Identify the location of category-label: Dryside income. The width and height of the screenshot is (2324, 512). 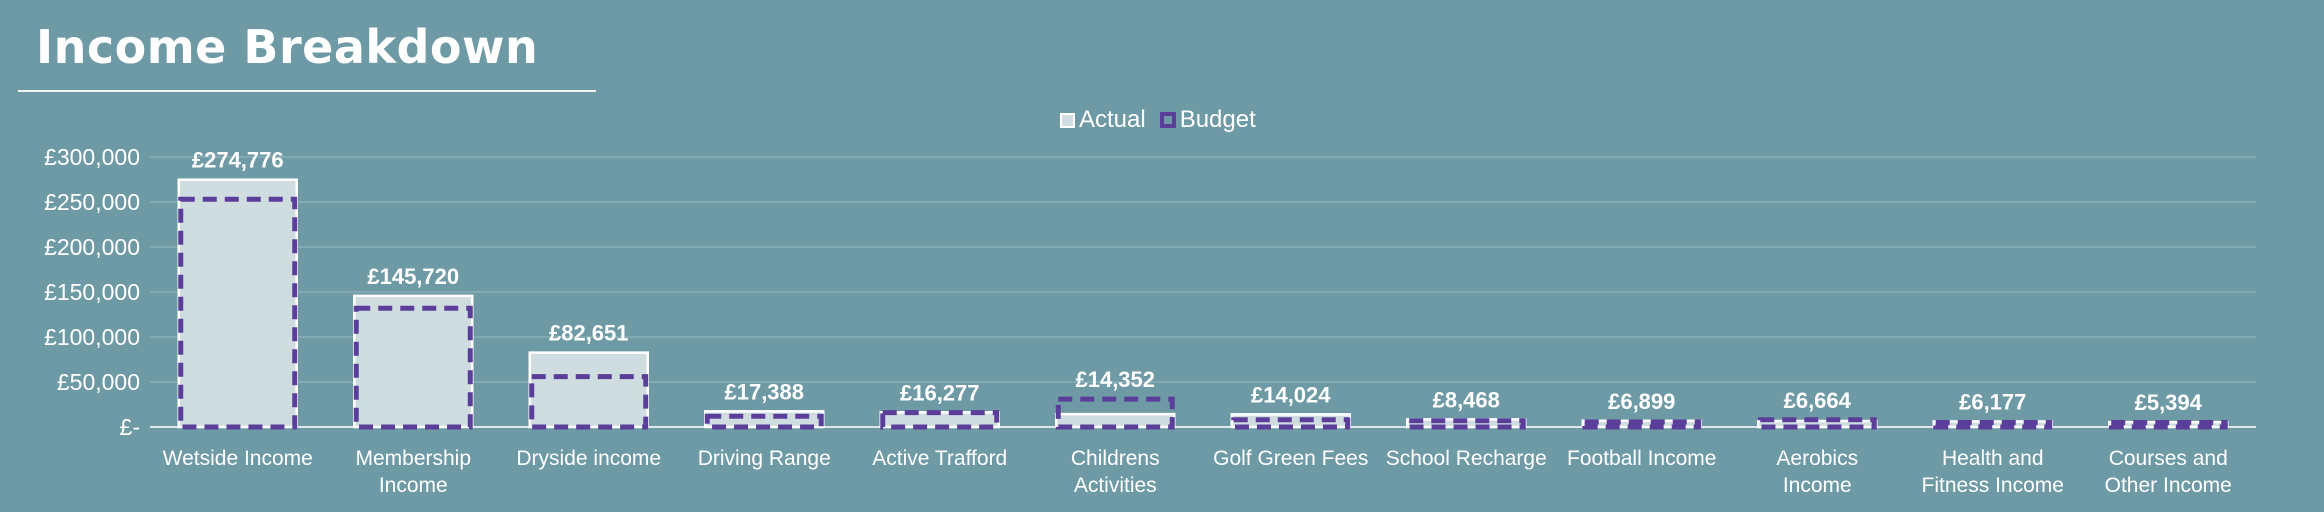
(588, 458).